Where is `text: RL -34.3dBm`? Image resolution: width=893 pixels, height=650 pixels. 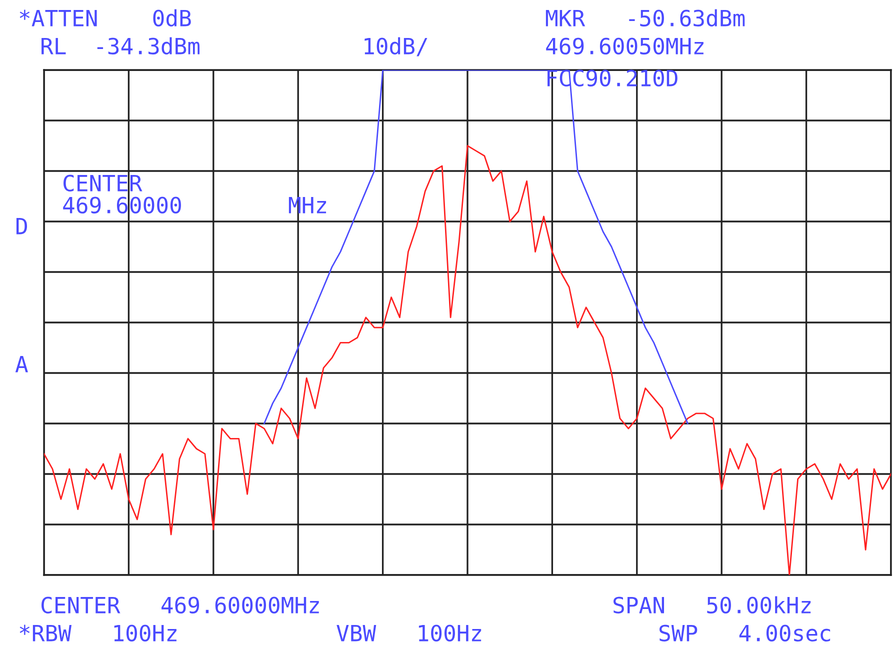 text: RL -34.3dBm is located at coordinates (121, 46).